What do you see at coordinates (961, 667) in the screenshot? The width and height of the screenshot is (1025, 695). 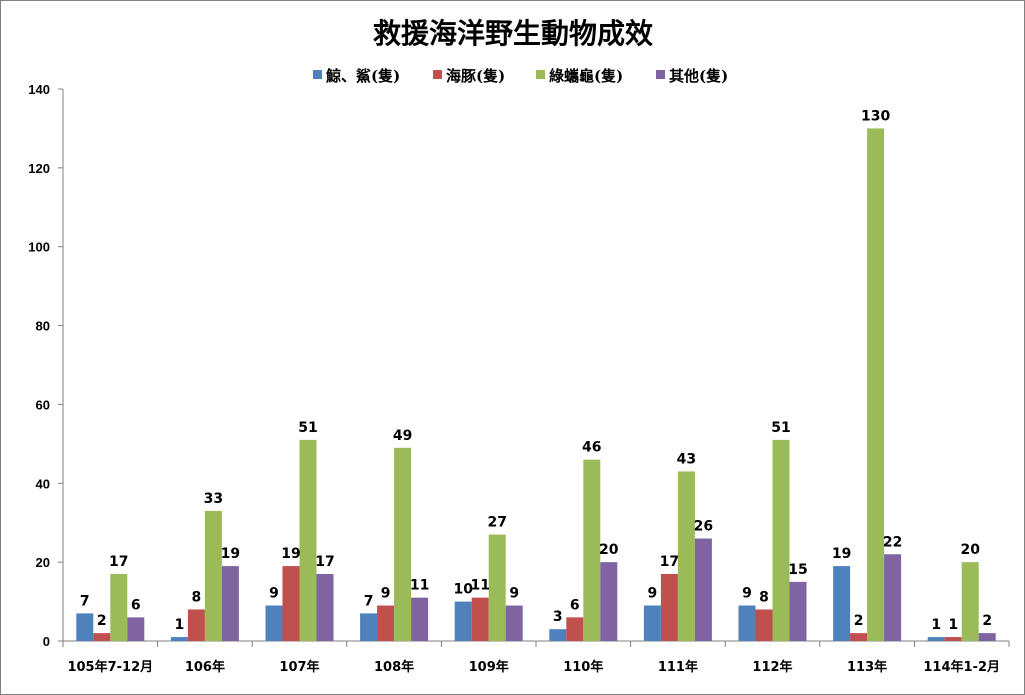 I see `x-tick-label: 114年1-2月` at bounding box center [961, 667].